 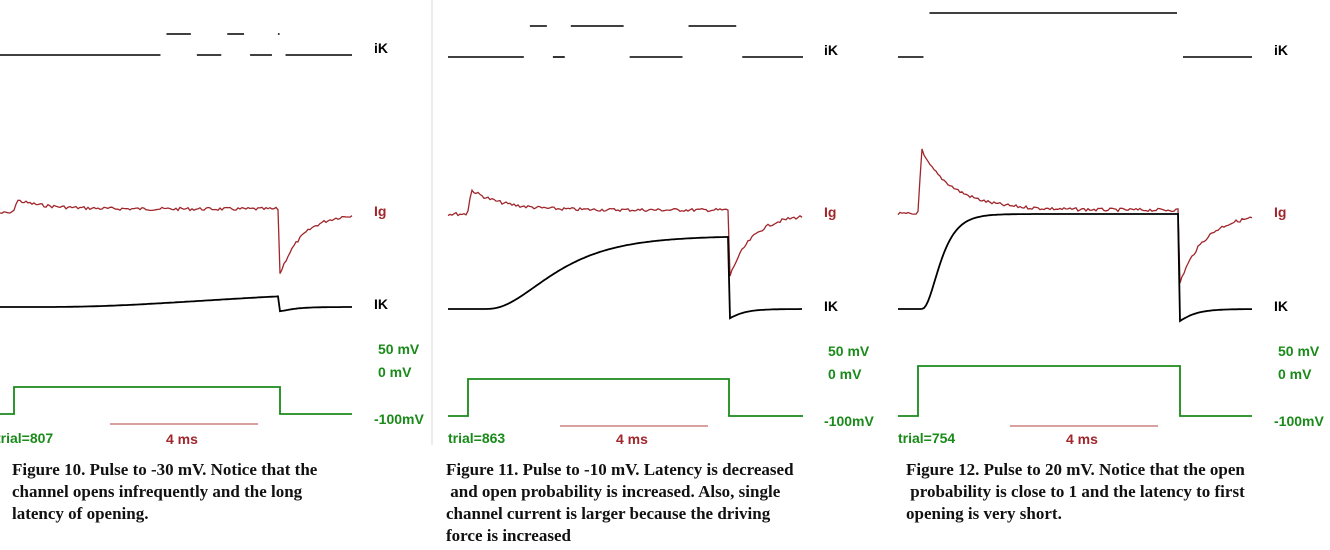 What do you see at coordinates (926, 438) in the screenshot?
I see `trial-label: trial=754` at bounding box center [926, 438].